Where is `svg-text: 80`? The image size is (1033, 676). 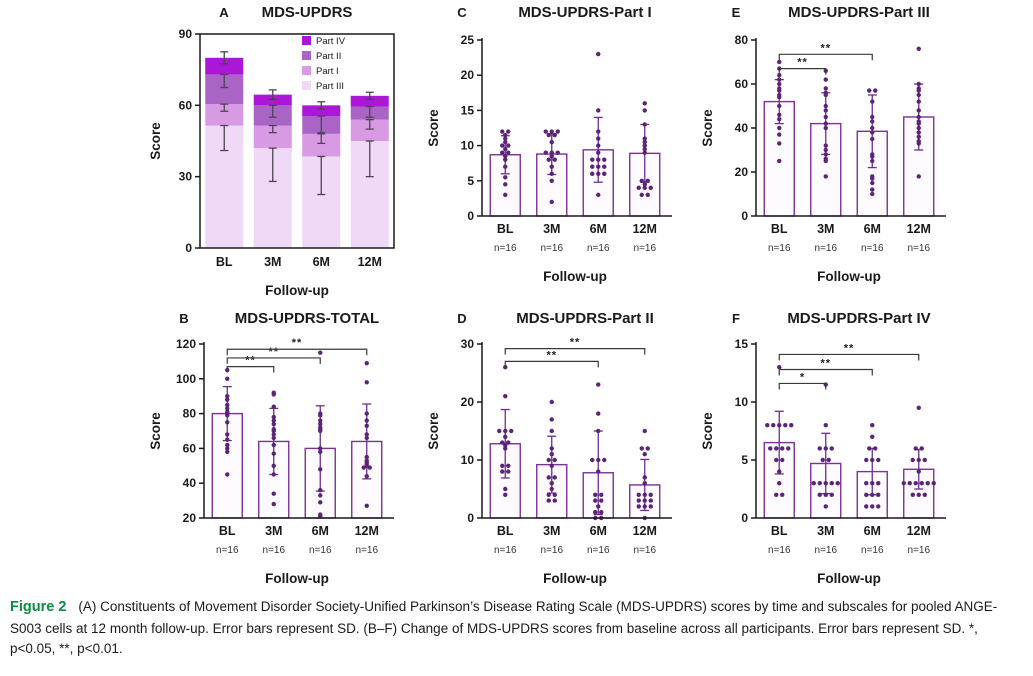
svg-text: 80 is located at coordinates (190, 414).